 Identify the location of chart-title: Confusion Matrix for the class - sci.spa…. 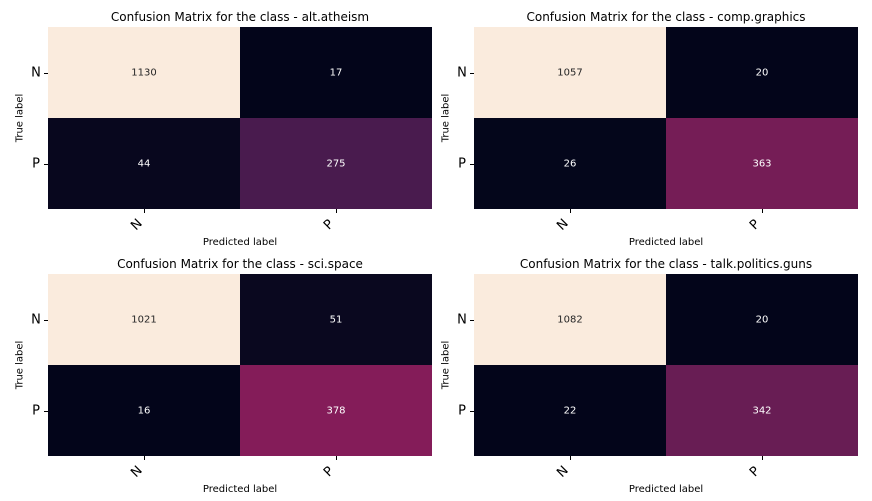
(240, 264).